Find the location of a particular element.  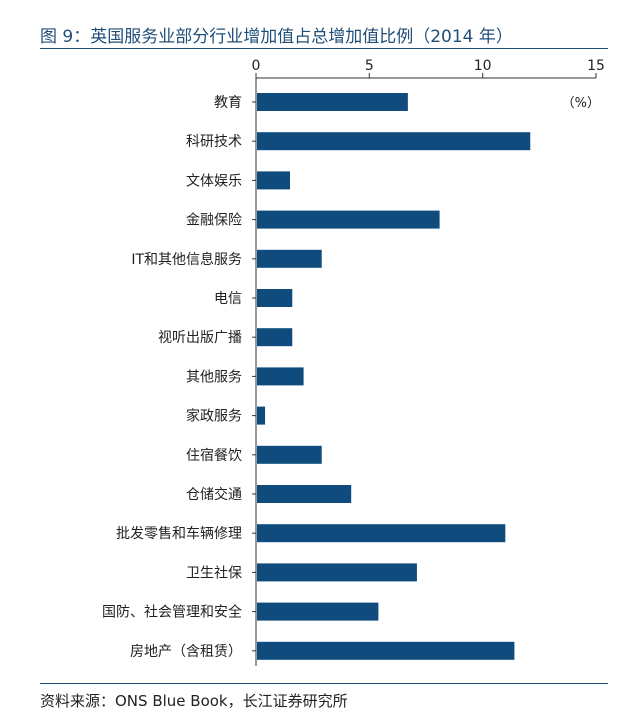

category-label: 家政服务 is located at coordinates (214, 416).